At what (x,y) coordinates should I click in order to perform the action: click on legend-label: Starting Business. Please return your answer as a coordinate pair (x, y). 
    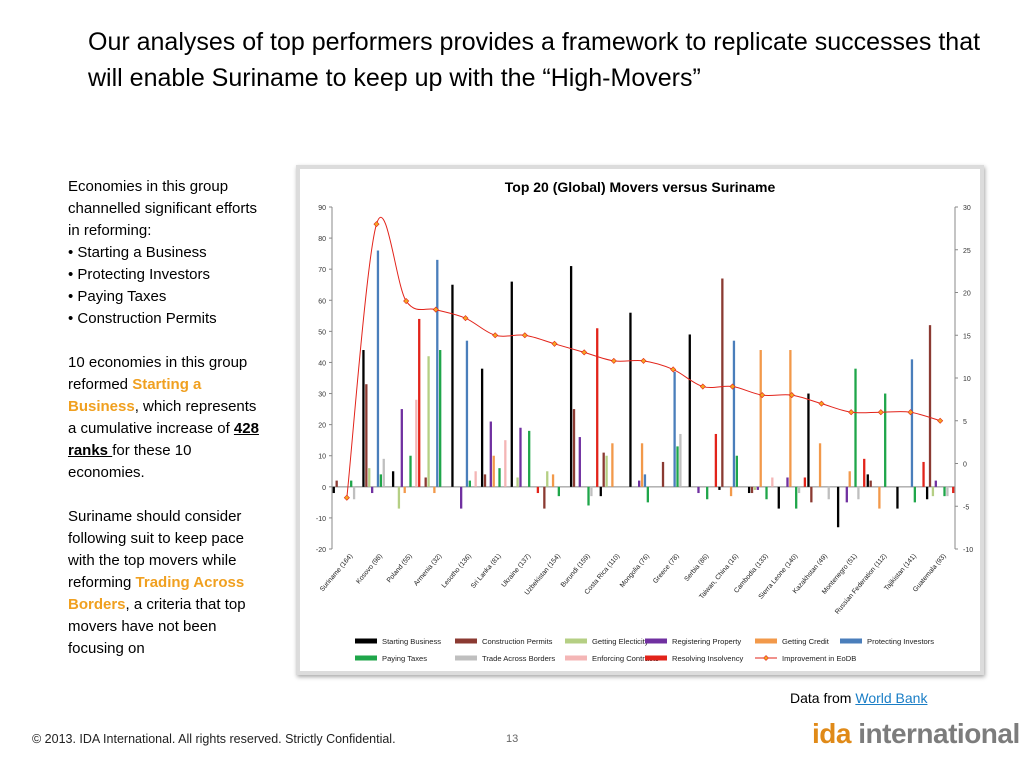
    Looking at the image, I should click on (411, 641).